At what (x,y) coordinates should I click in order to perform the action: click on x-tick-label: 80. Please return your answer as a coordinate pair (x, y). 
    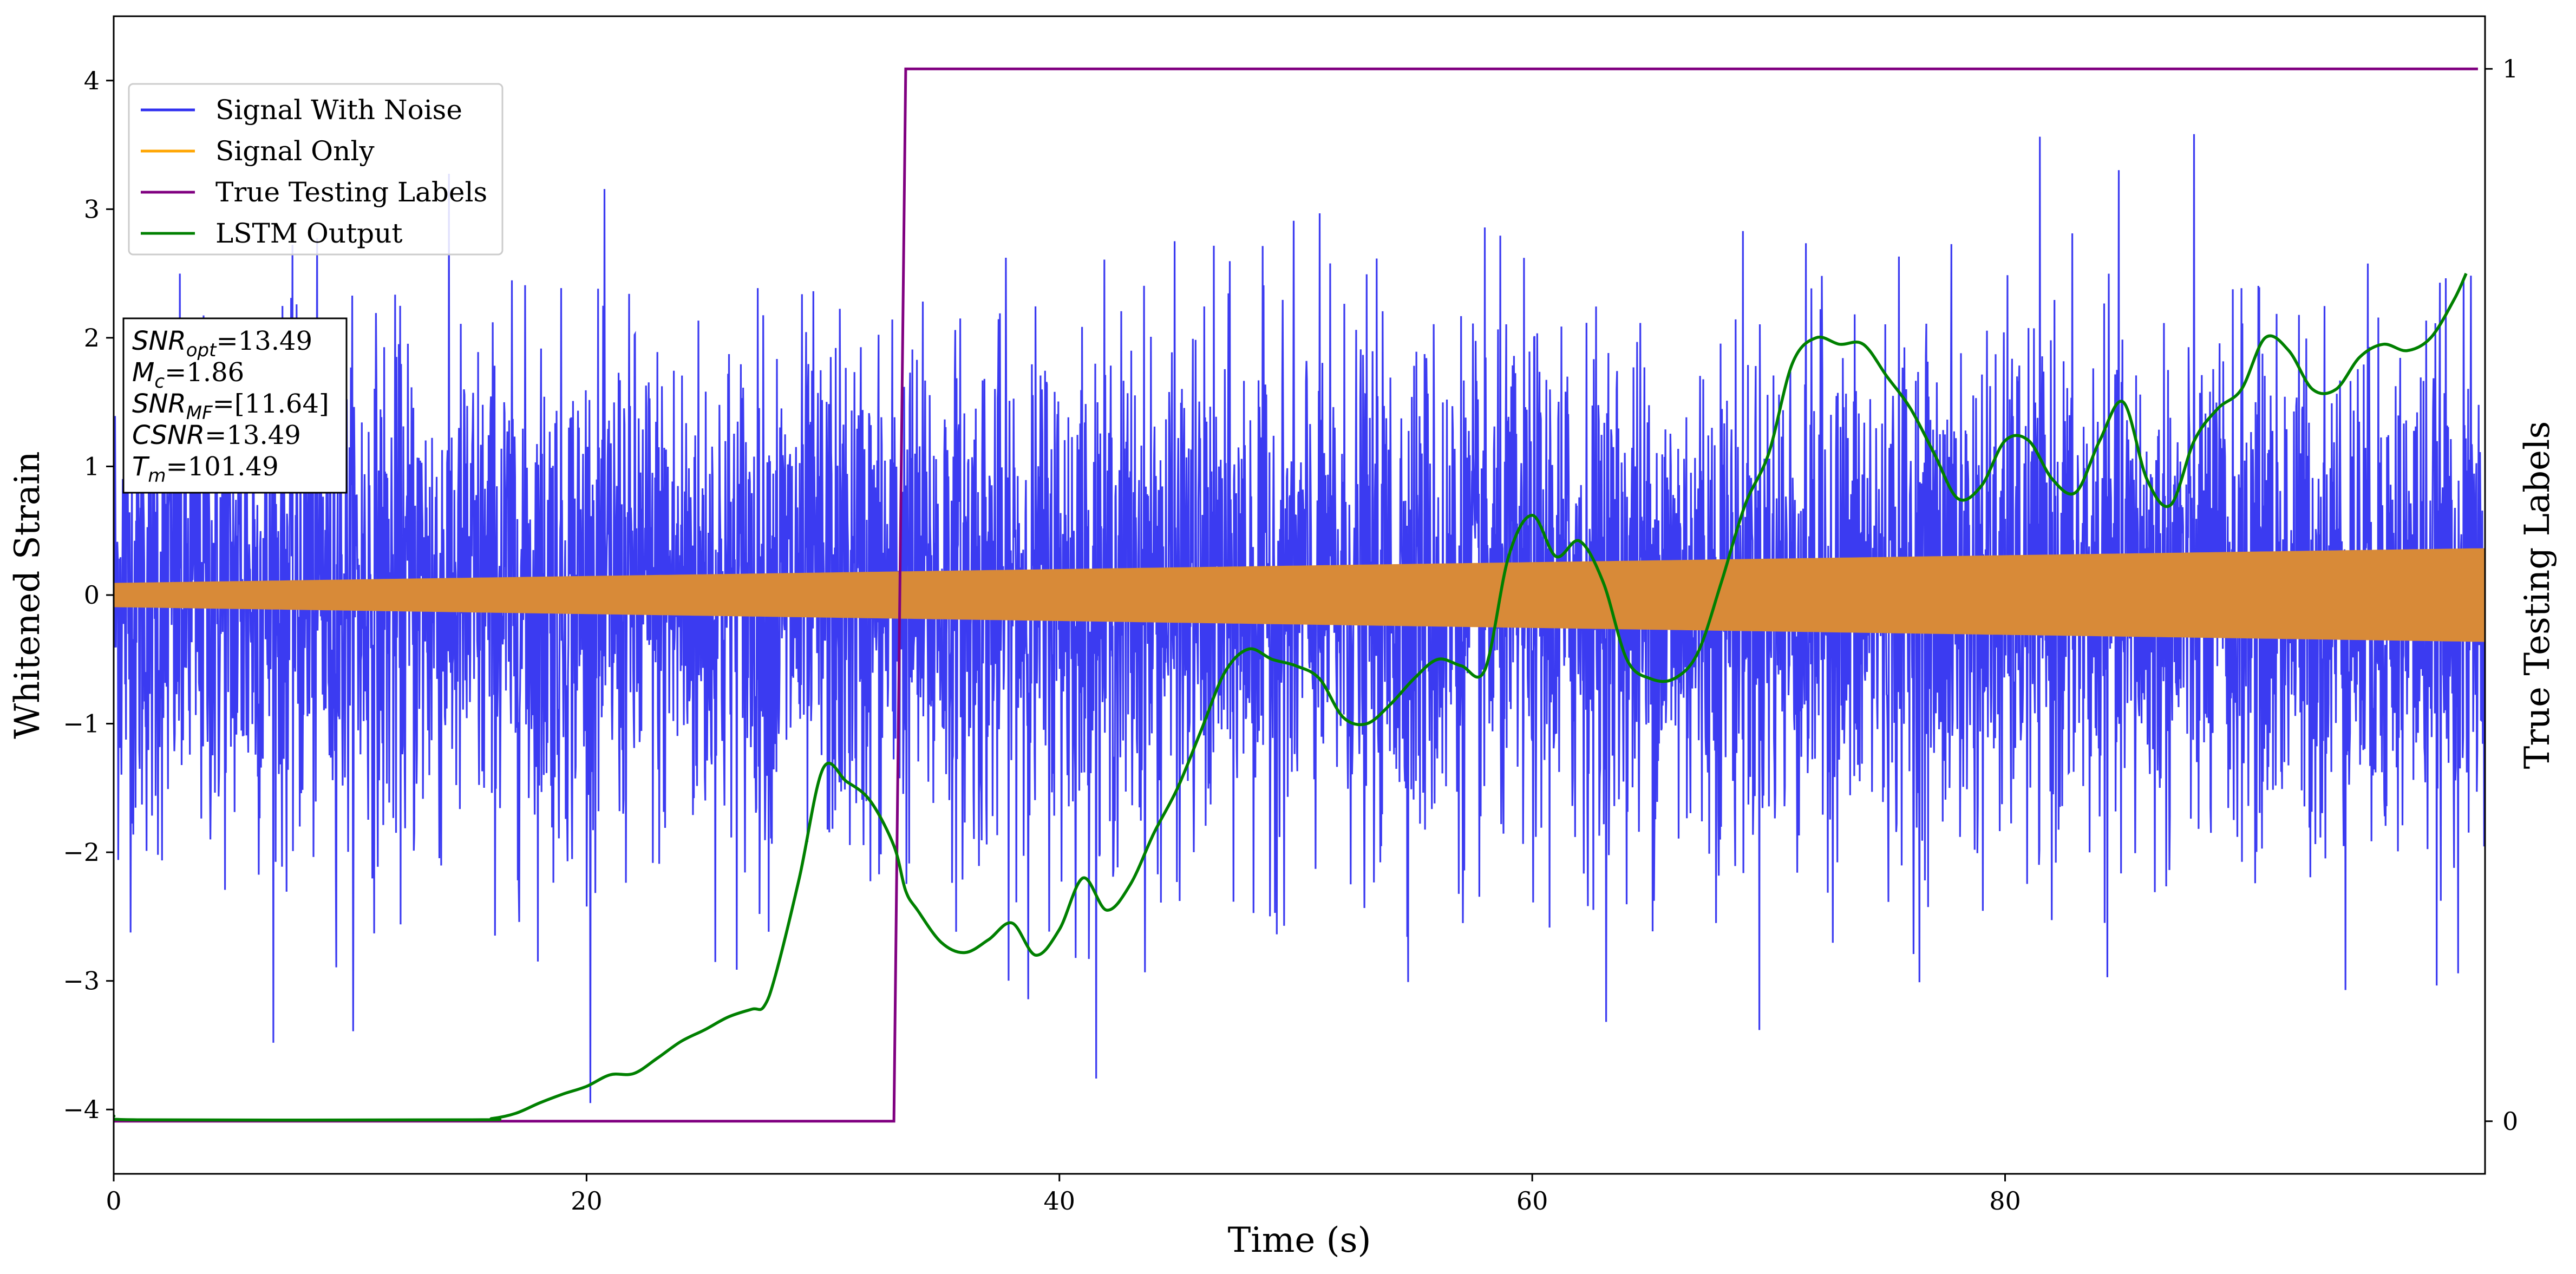
    Looking at the image, I should click on (2005, 1201).